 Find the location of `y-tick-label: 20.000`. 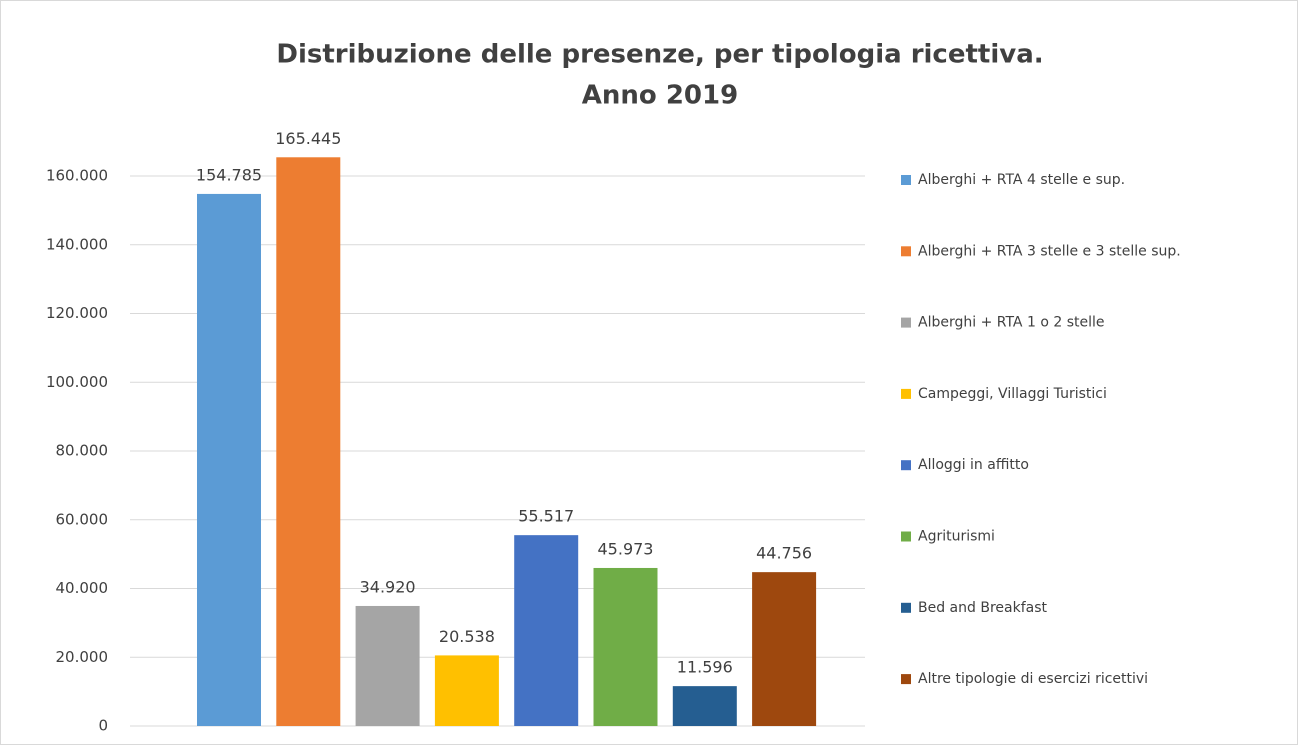

y-tick-label: 20.000 is located at coordinates (82, 657).